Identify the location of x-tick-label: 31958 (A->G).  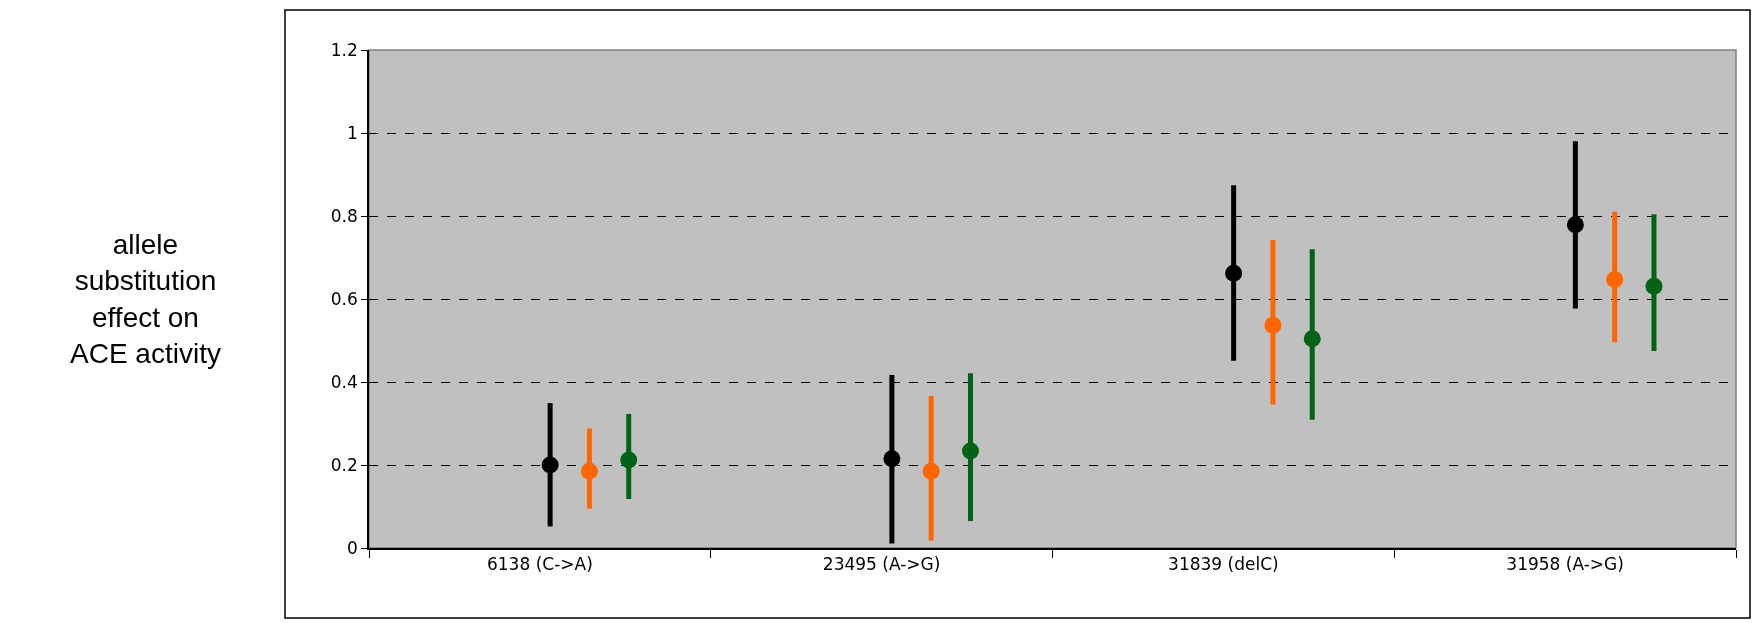
(1565, 564).